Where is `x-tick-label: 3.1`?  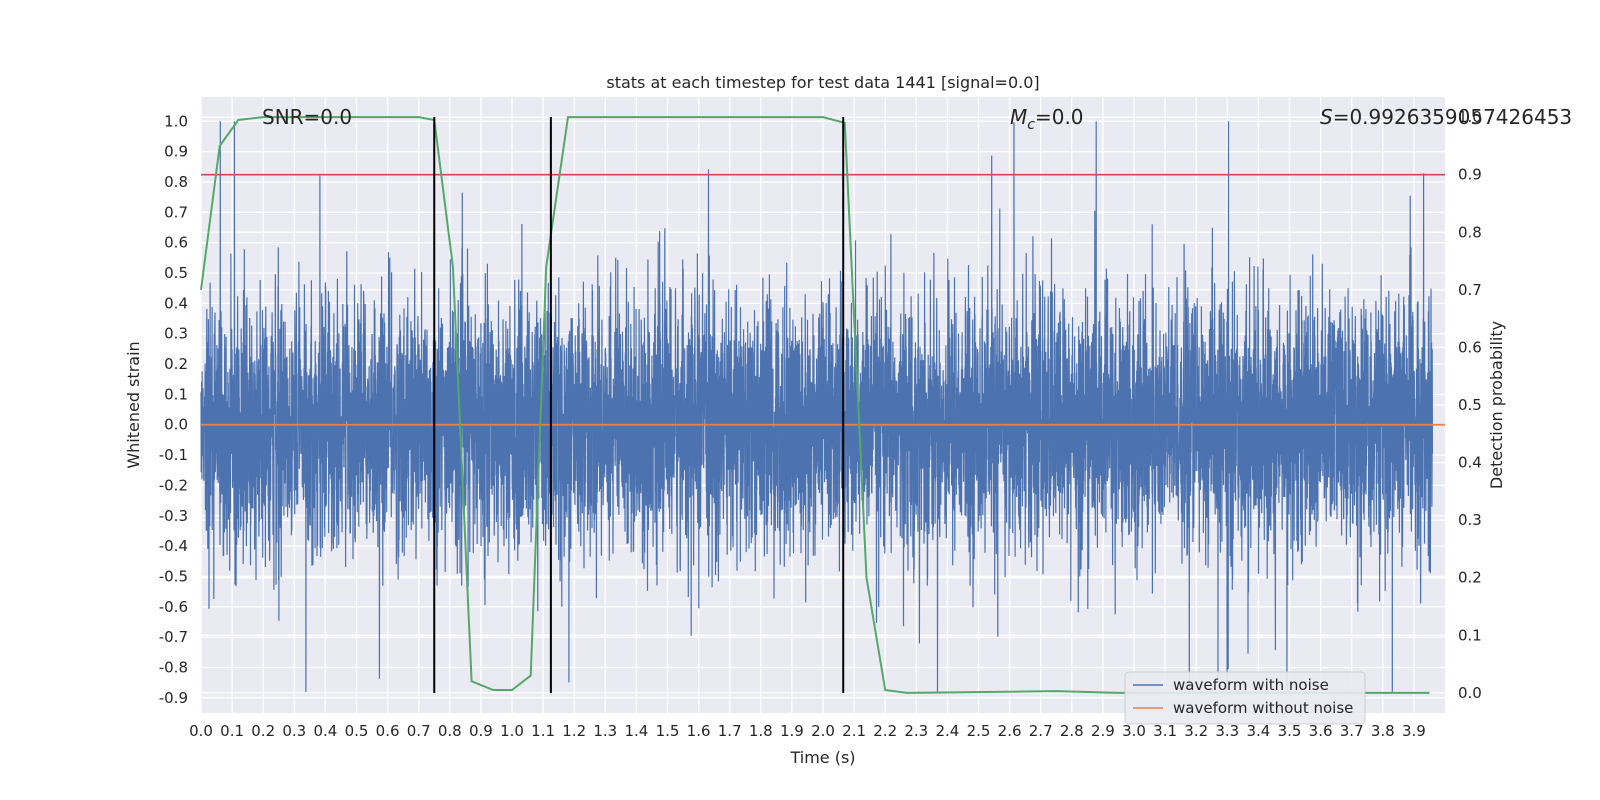
x-tick-label: 3.1 is located at coordinates (1165, 731).